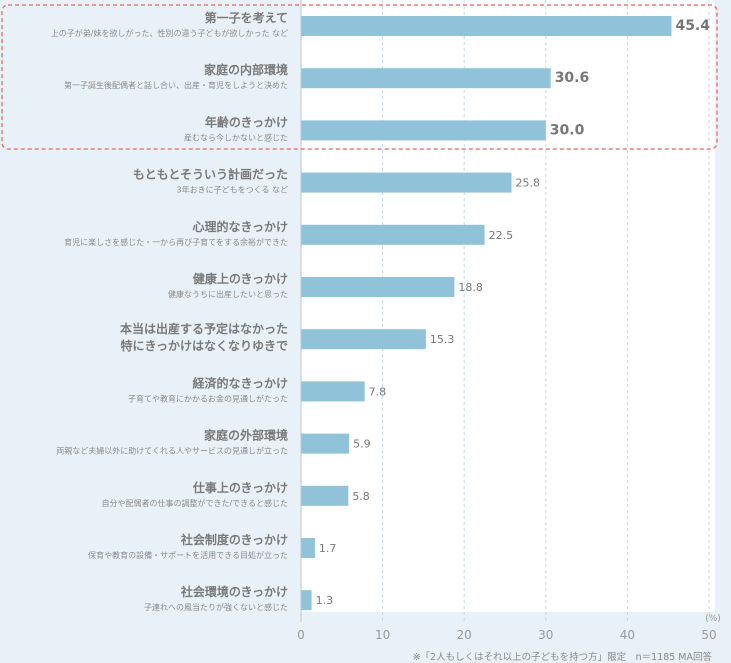 The image size is (731, 663). Describe the element at coordinates (708, 635) in the screenshot. I see `x-tick-label: 50` at that location.